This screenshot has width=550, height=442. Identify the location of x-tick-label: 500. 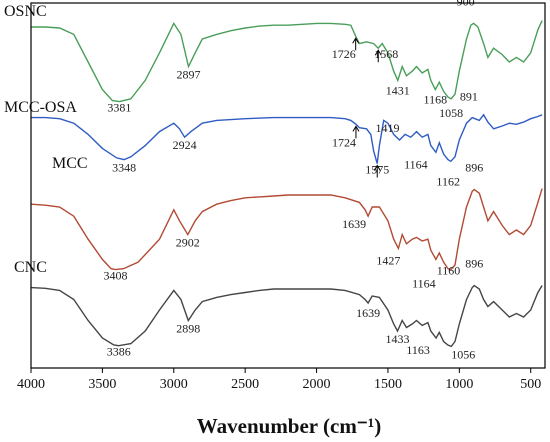
(530, 384).